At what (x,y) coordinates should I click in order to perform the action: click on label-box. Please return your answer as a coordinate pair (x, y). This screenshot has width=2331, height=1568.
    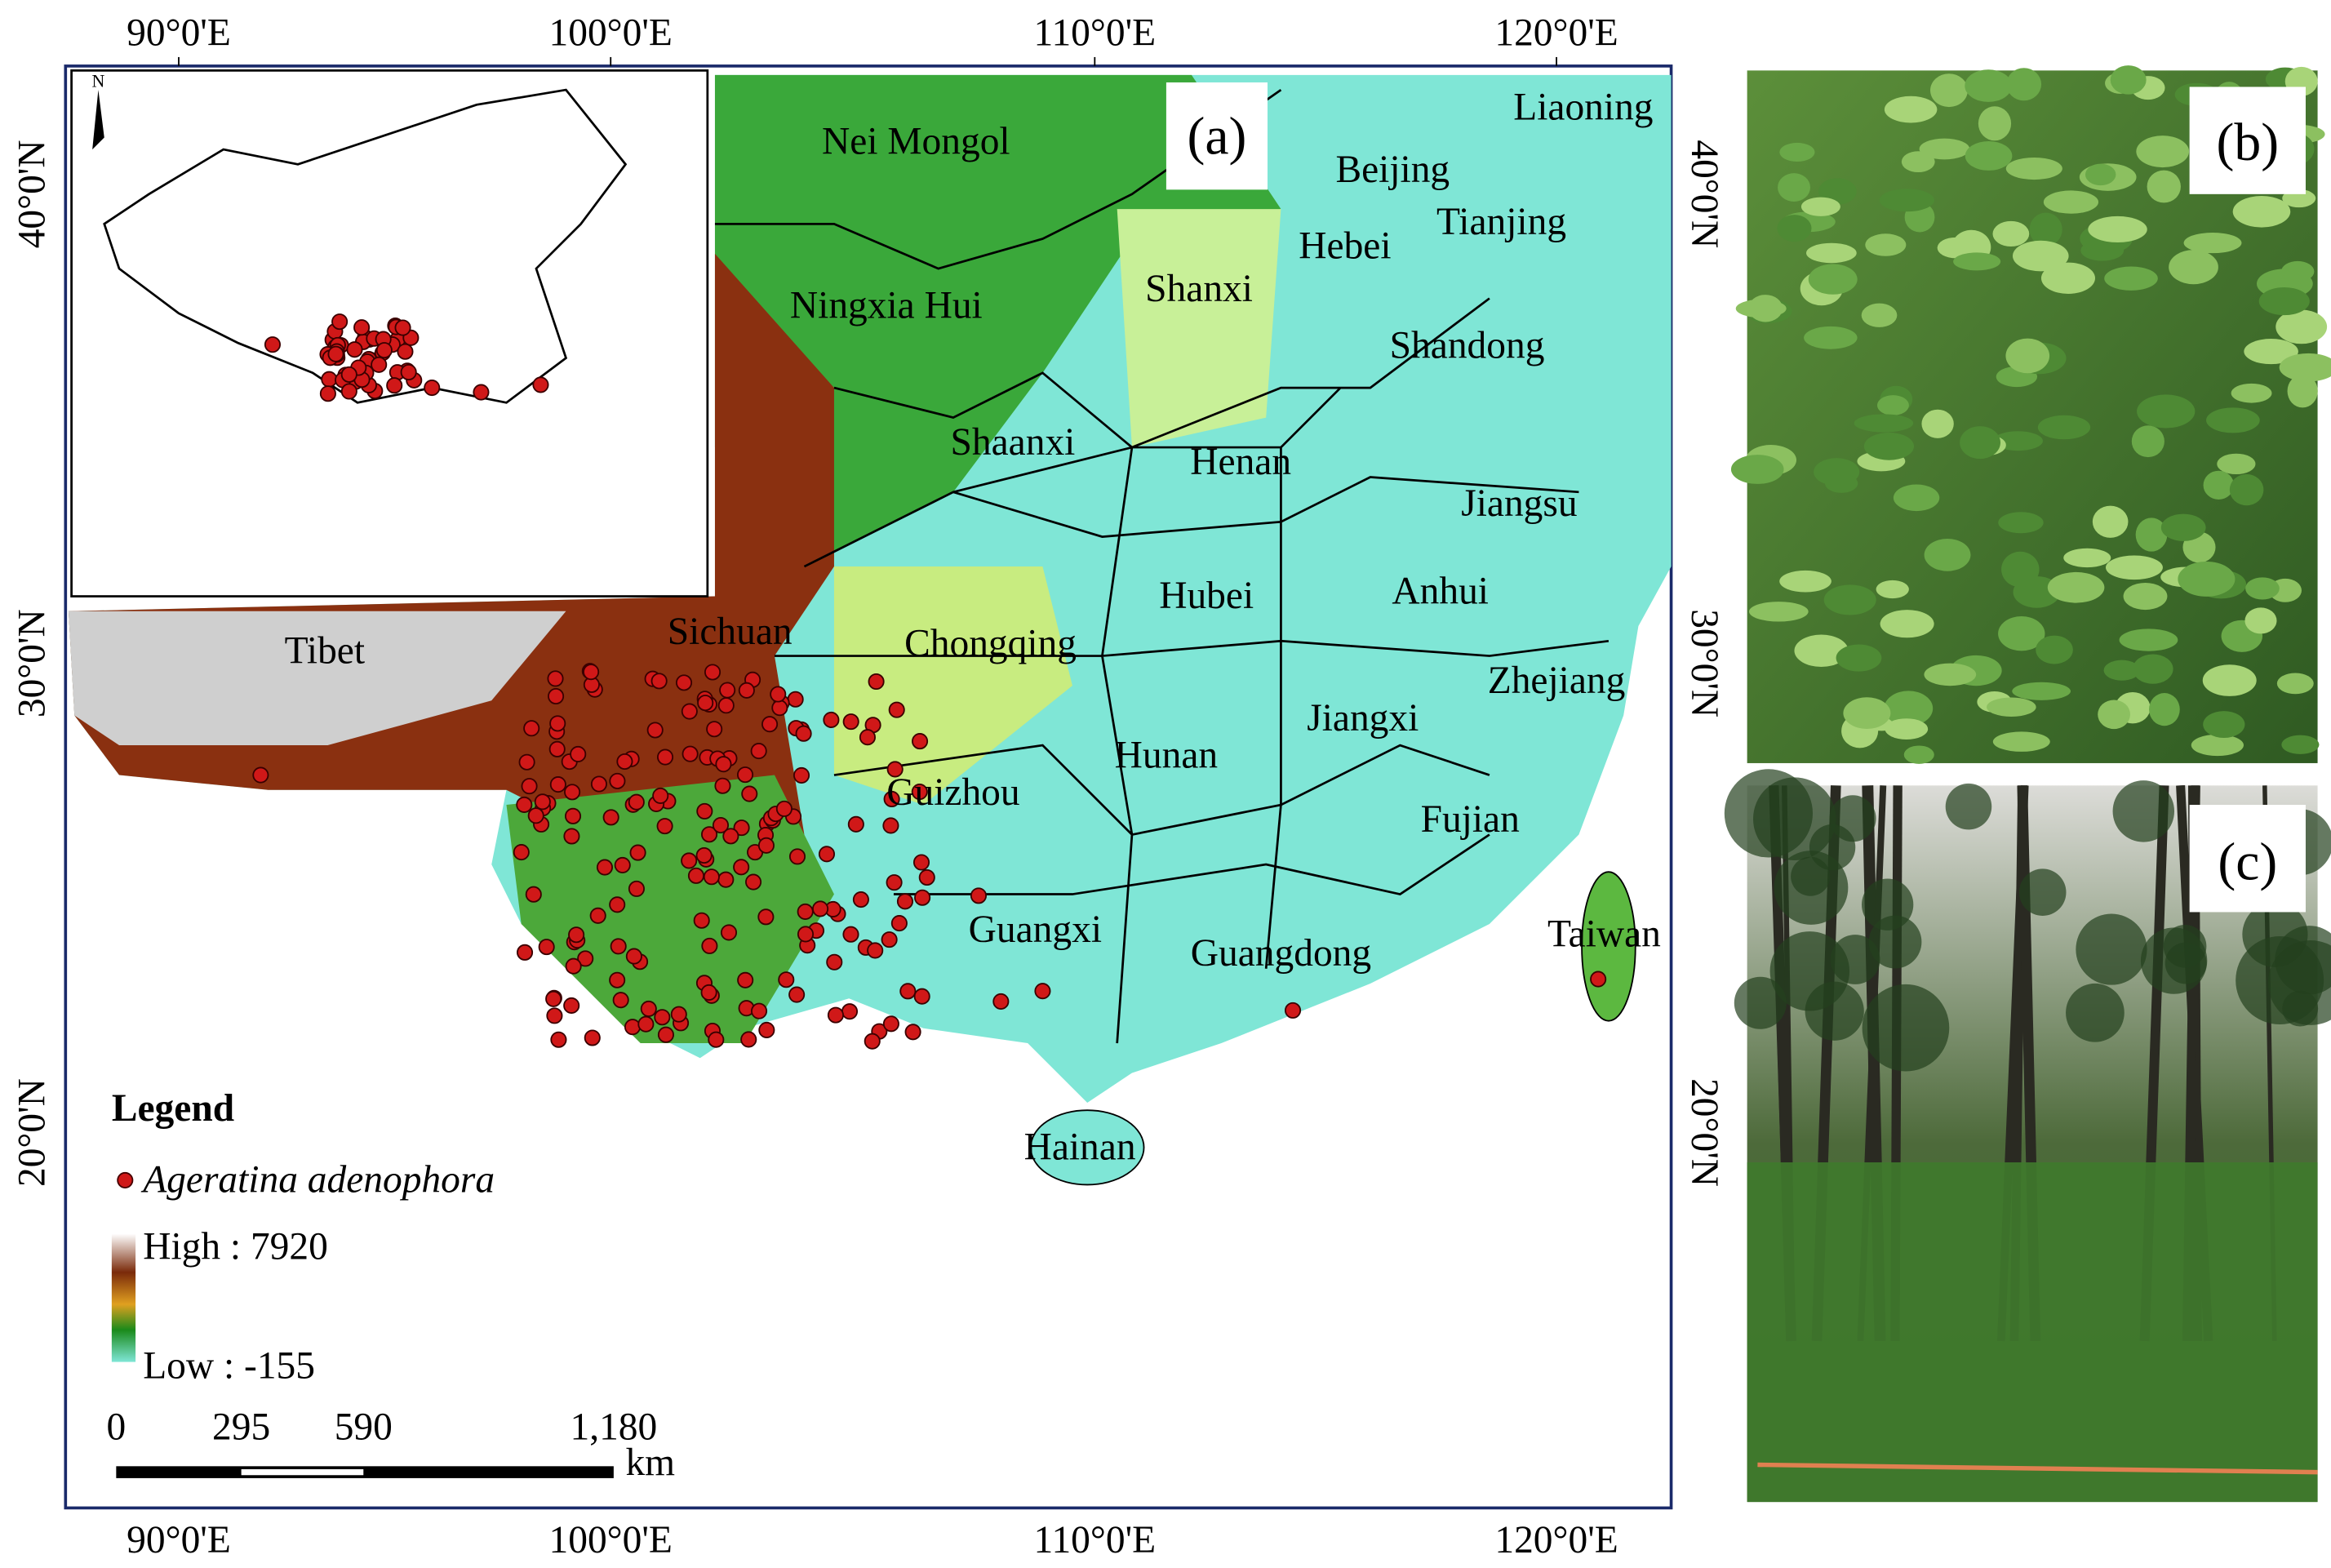
    Looking at the image, I should click on (1217, 136).